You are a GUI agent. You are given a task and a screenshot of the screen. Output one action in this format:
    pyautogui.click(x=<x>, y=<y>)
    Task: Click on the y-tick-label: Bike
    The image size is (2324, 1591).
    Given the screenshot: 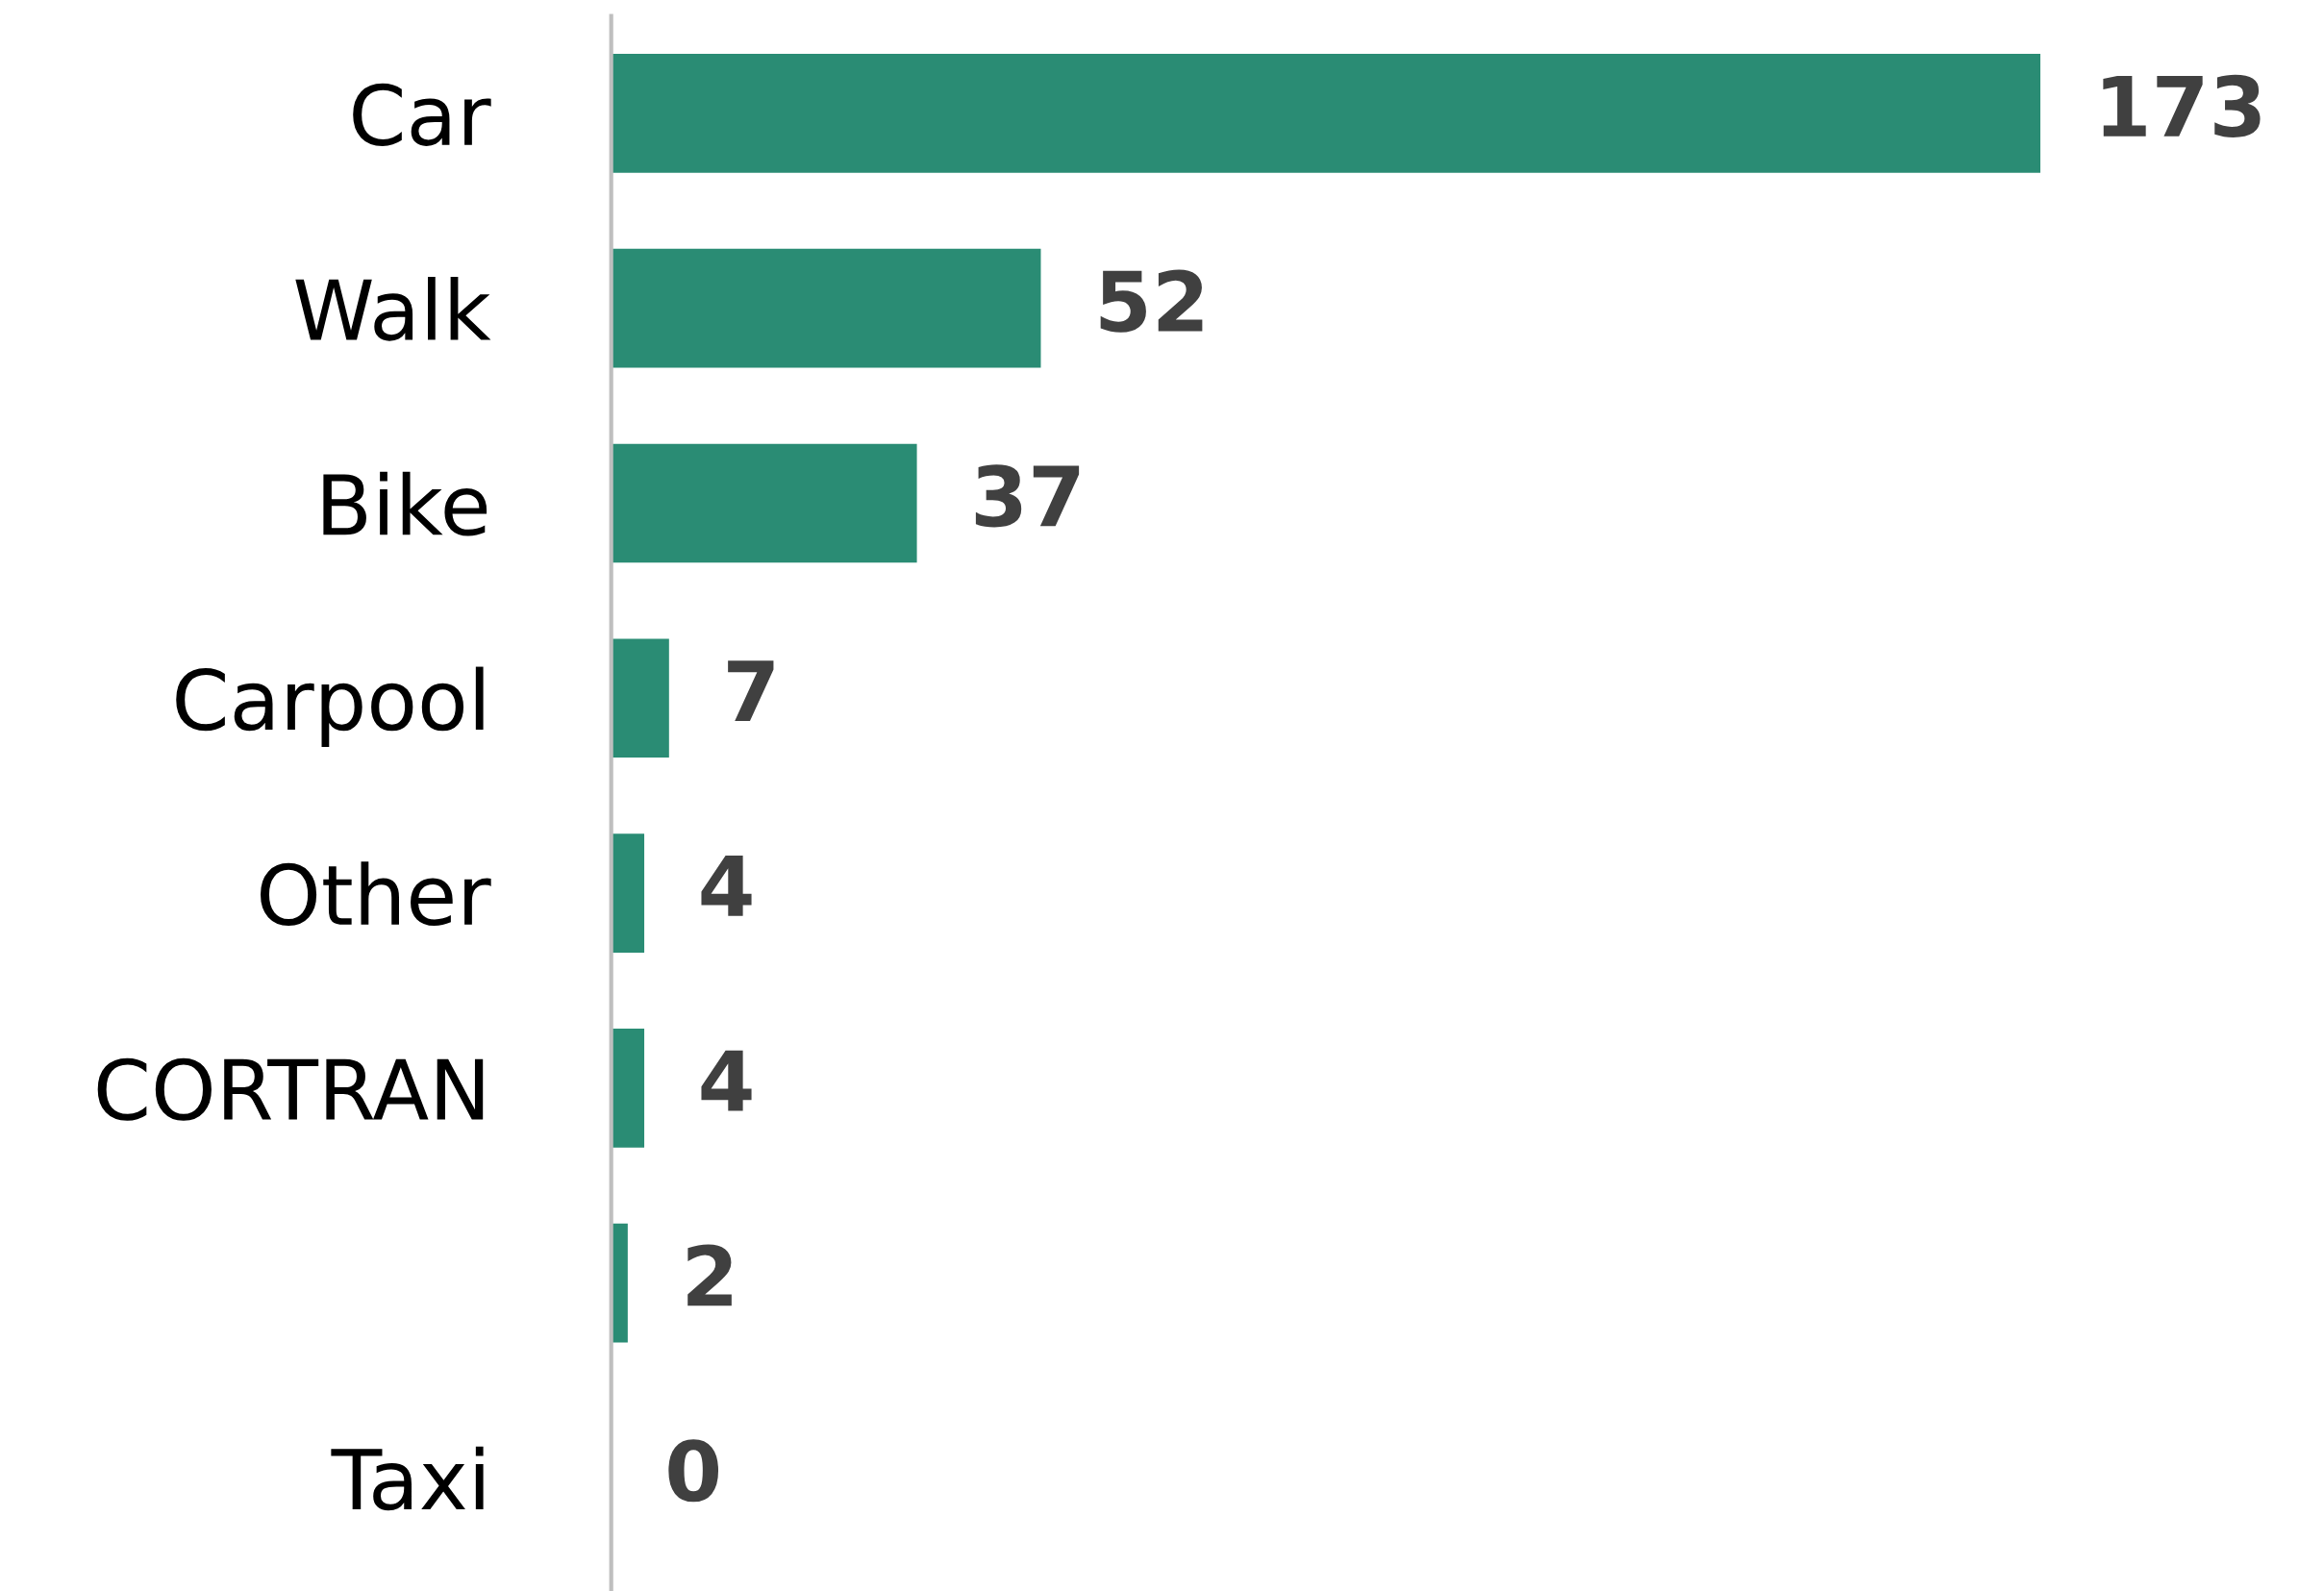 What is the action you would take?
    pyautogui.click(x=405, y=503)
    